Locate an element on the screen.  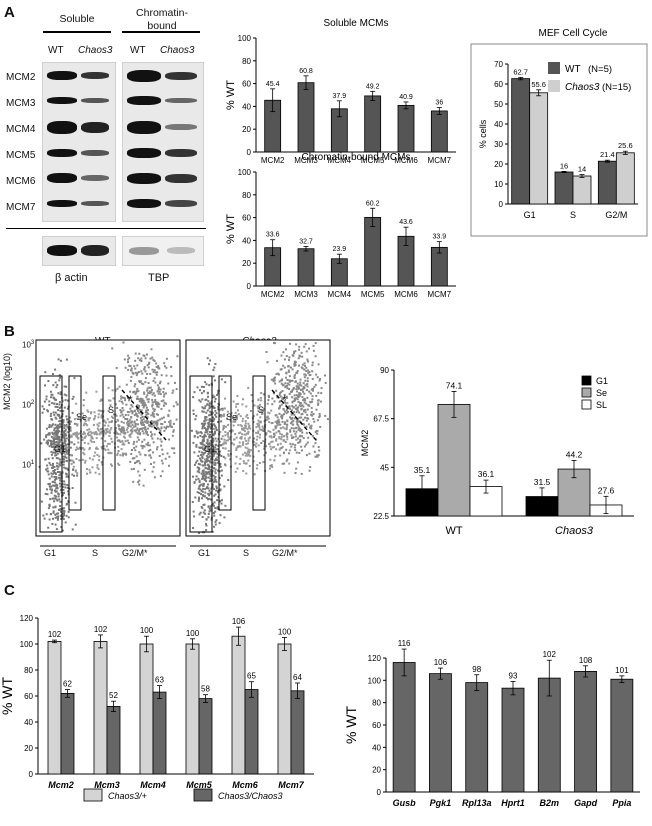
beta-actin-blot-image is located at coordinates (79, 251).